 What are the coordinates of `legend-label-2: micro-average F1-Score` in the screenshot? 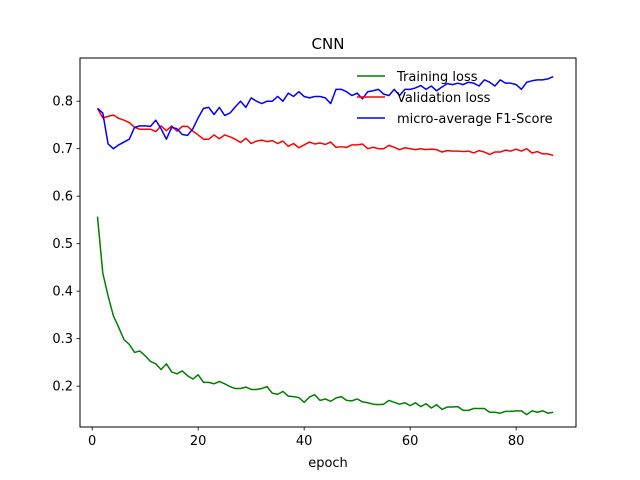 It's located at (475, 119).